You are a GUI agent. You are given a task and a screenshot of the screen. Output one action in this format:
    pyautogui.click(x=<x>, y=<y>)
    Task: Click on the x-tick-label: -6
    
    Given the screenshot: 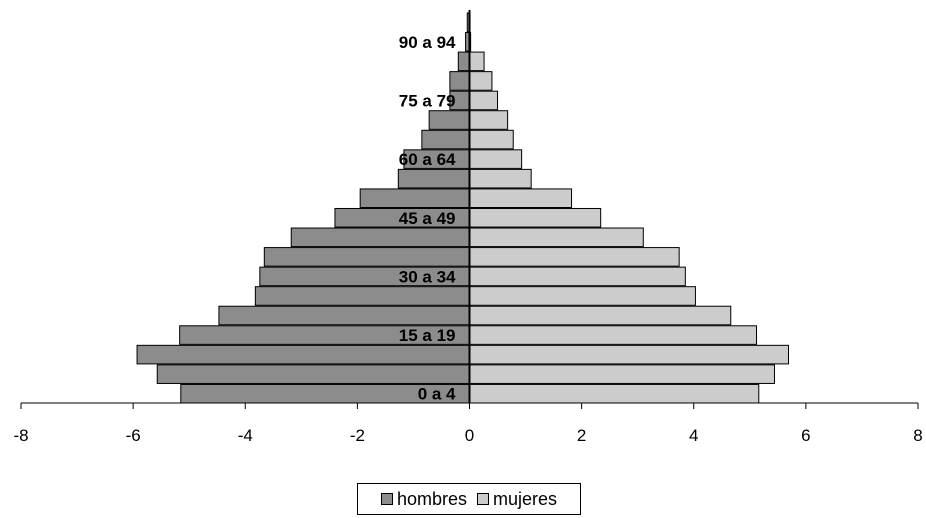 What is the action you would take?
    pyautogui.click(x=133, y=435)
    